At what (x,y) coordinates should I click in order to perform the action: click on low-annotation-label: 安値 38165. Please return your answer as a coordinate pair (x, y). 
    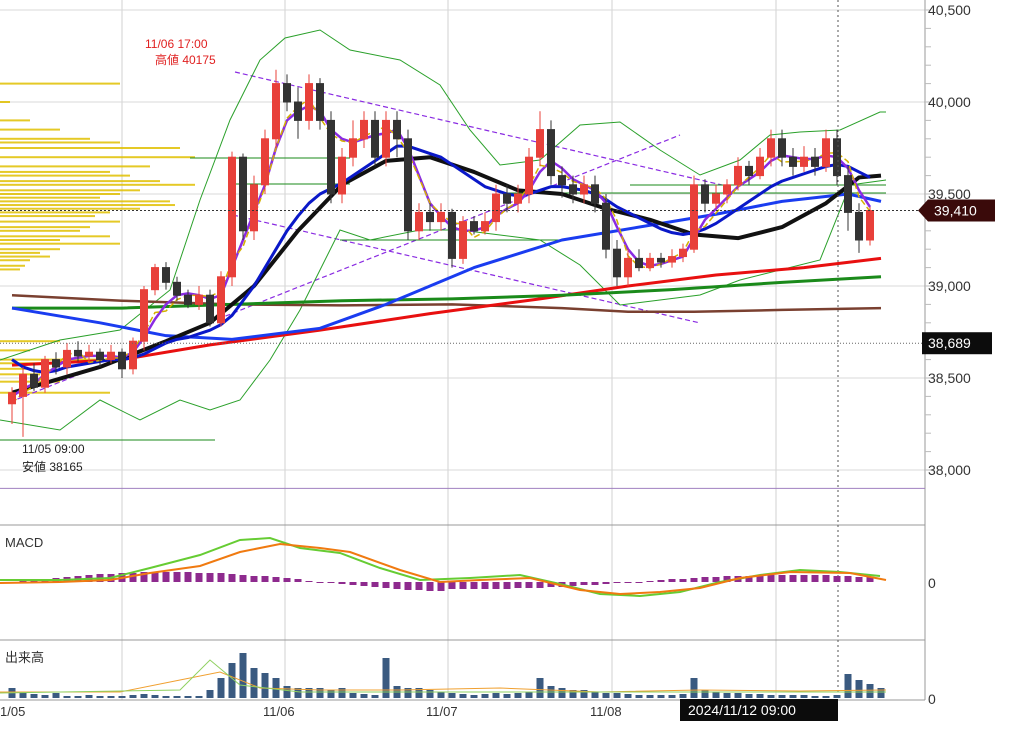
    Looking at the image, I should click on (52, 466).